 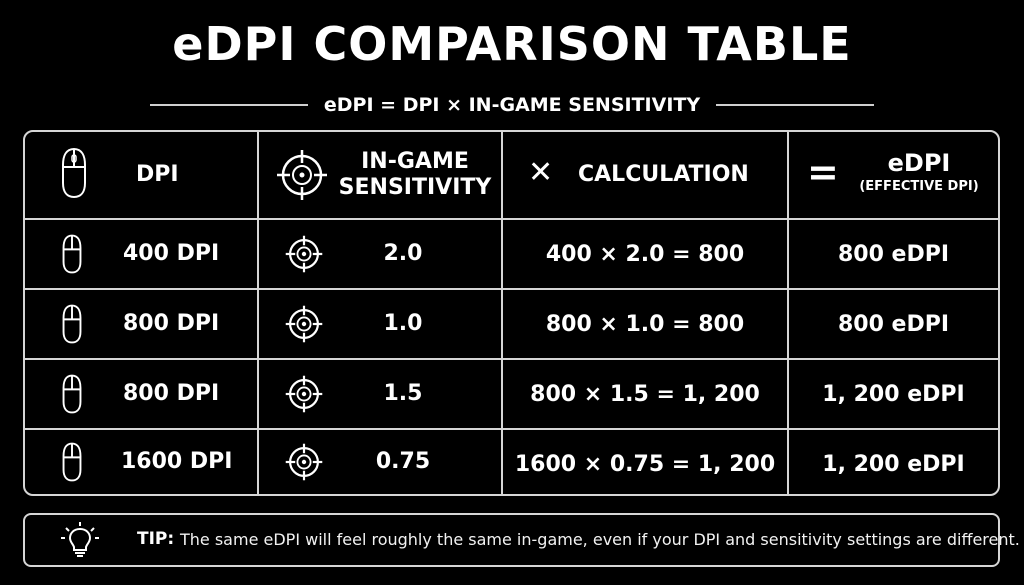 What do you see at coordinates (541, 172) in the screenshot?
I see `multiply-icon: ✕` at bounding box center [541, 172].